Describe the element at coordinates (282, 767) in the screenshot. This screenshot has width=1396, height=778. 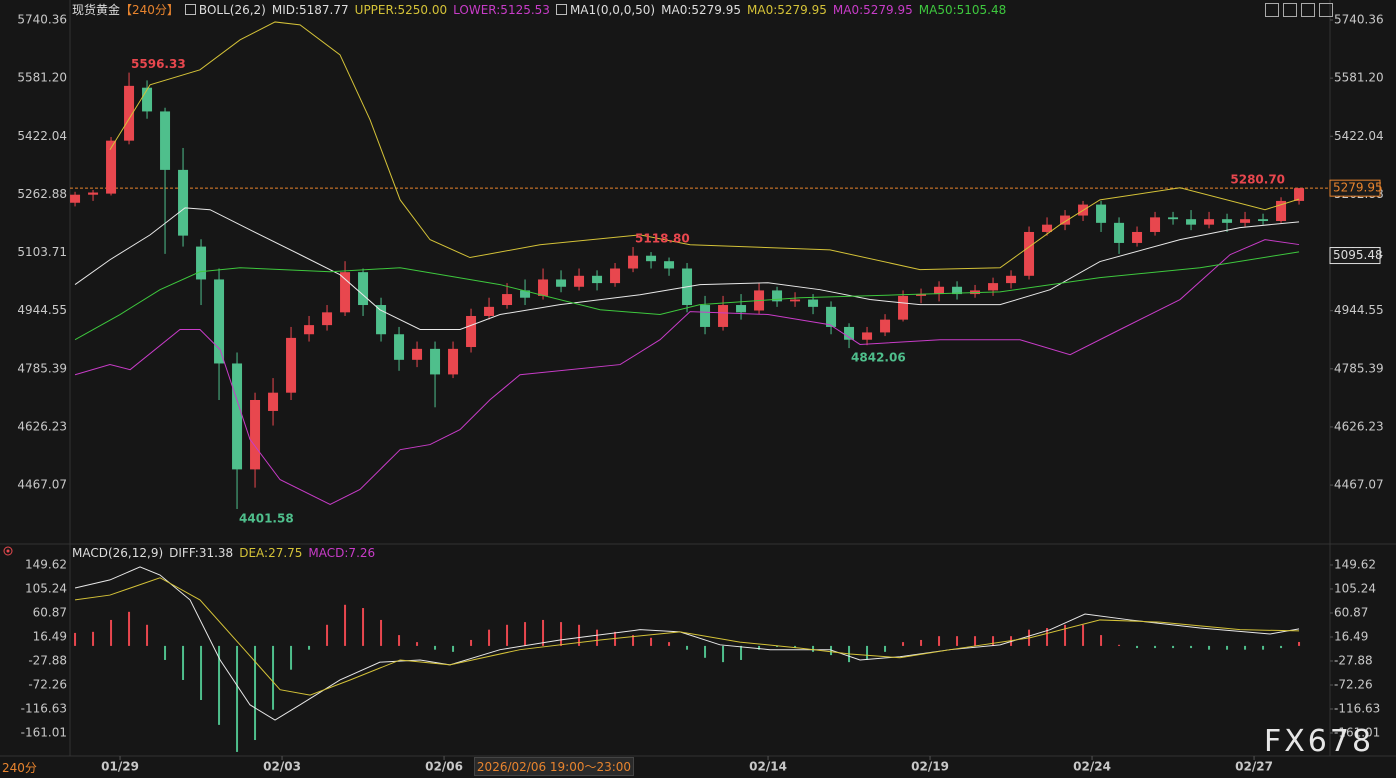
I see `x-tick-label: 02/03` at that location.